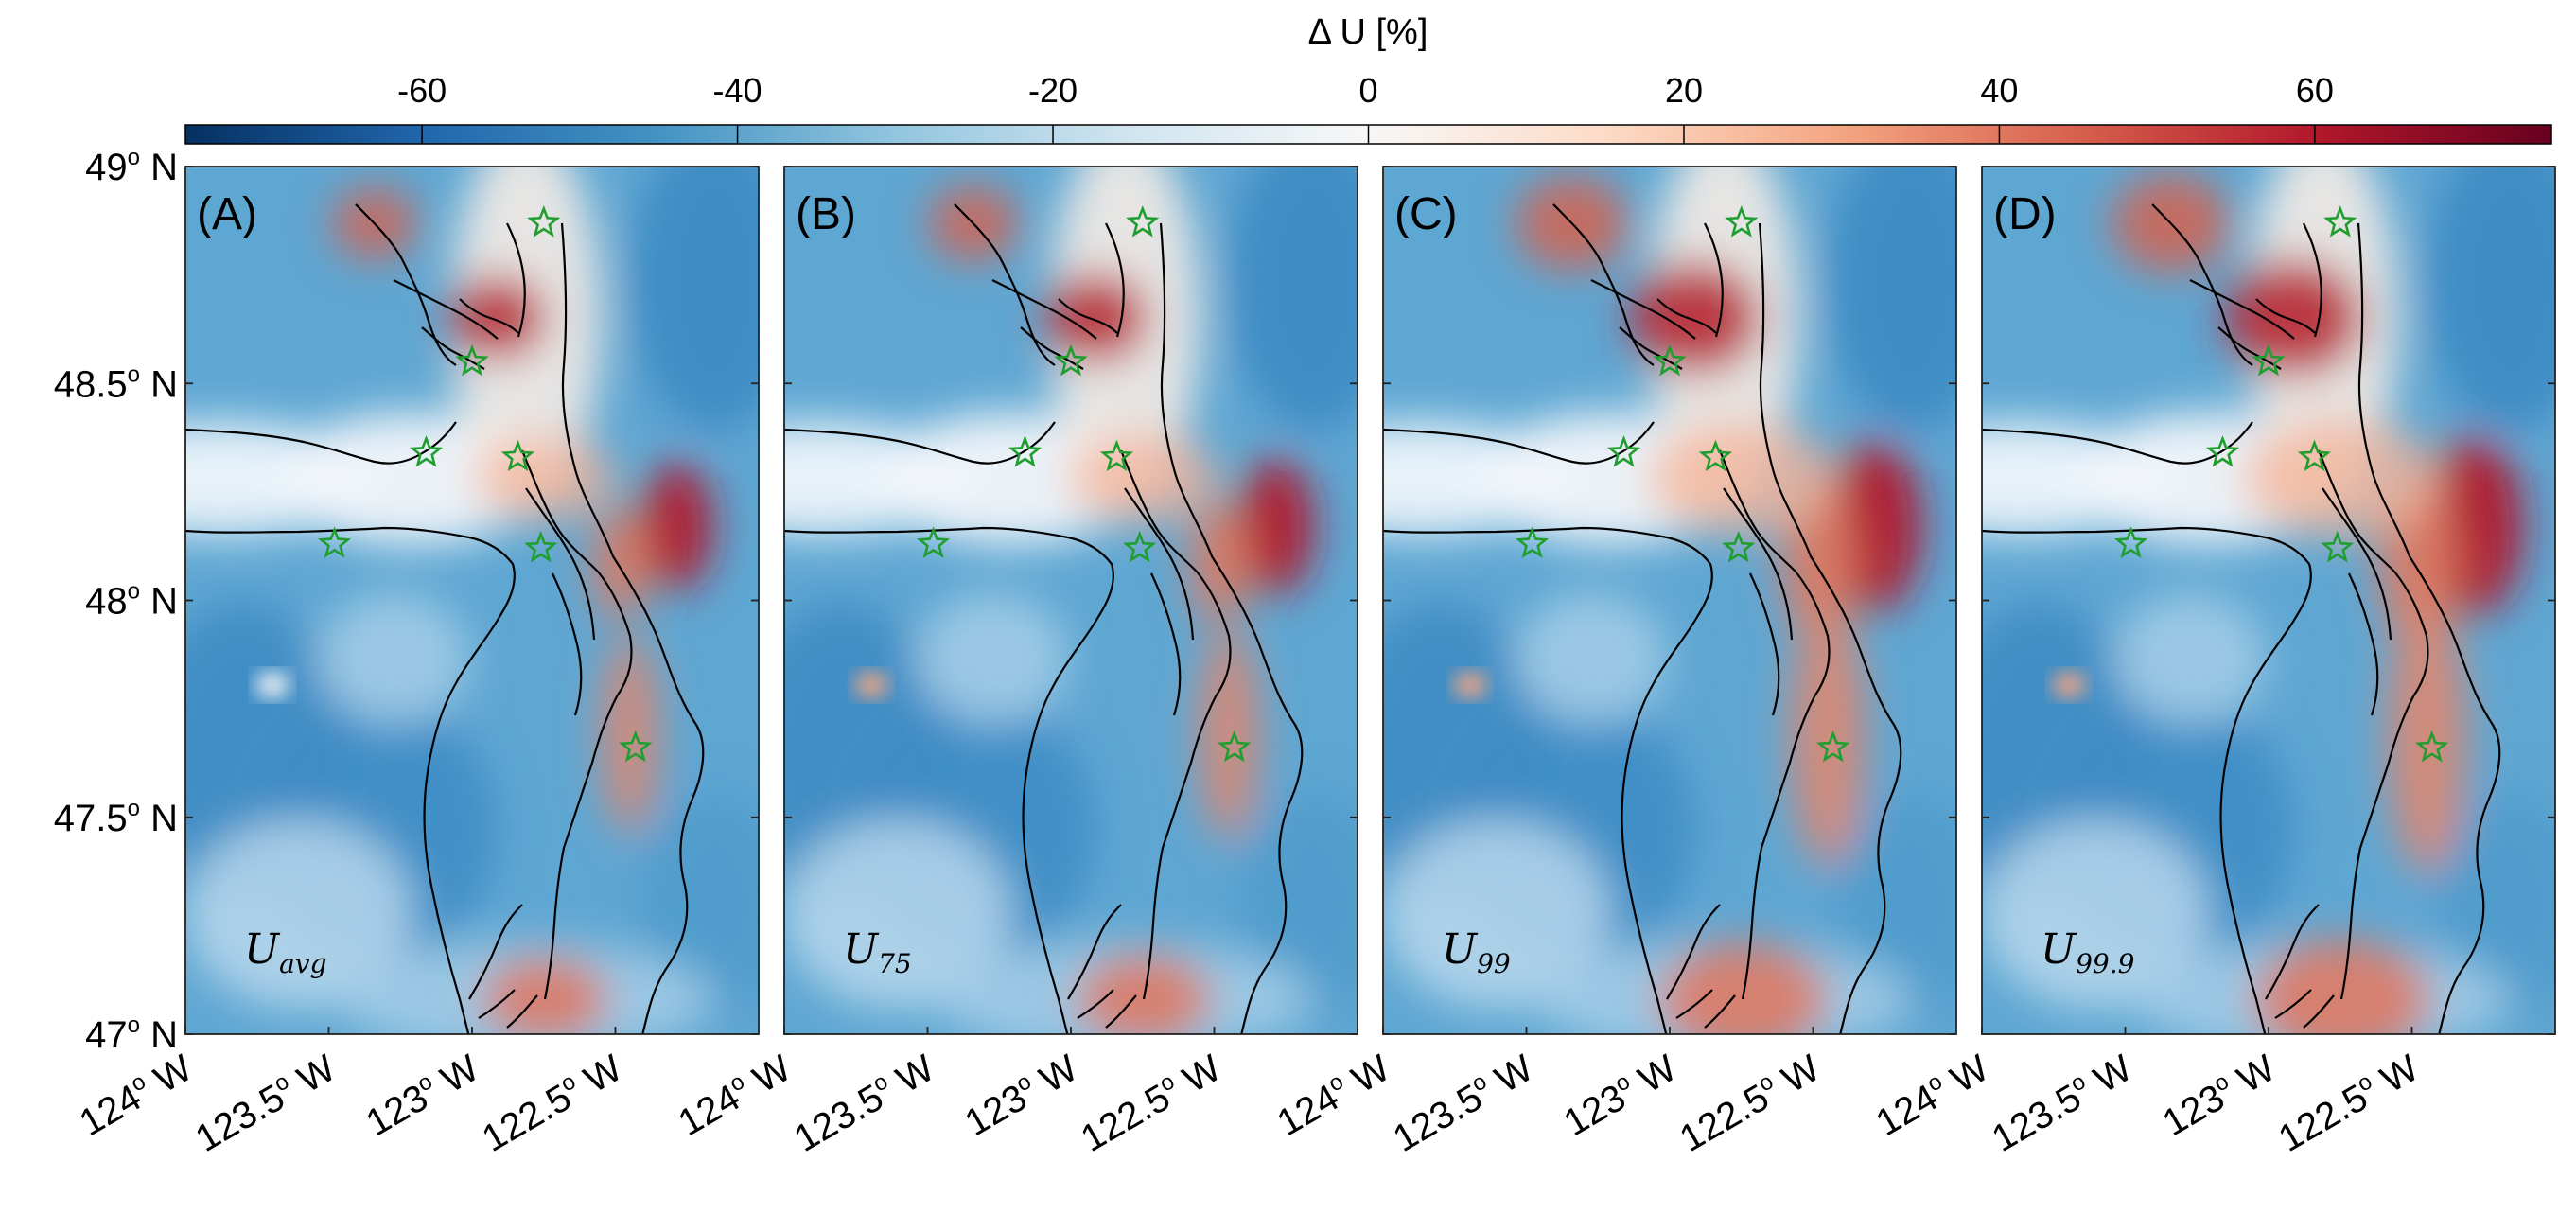 The width and height of the screenshot is (2576, 1214). What do you see at coordinates (116, 383) in the screenshot?
I see `latitude-label: 48.5o N` at bounding box center [116, 383].